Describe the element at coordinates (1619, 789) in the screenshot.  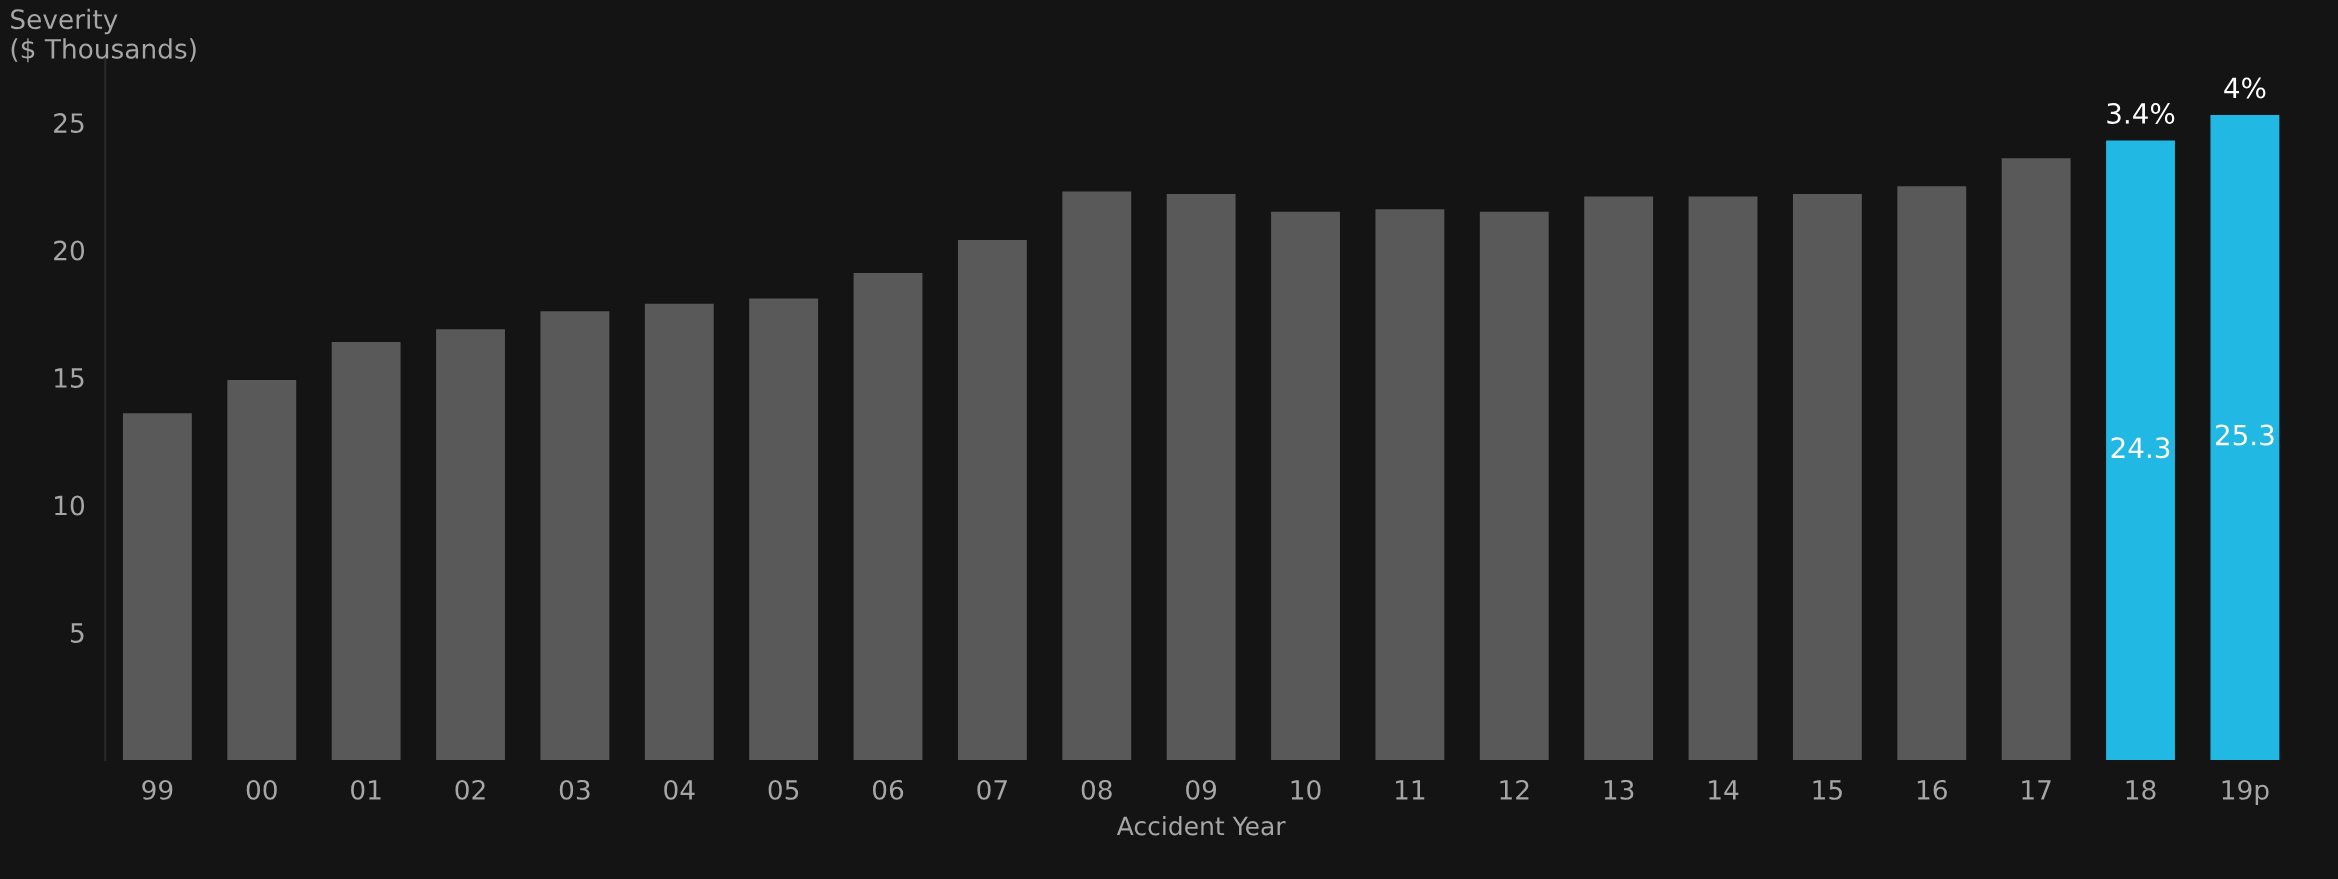
I see `x-tick-label: 13` at that location.